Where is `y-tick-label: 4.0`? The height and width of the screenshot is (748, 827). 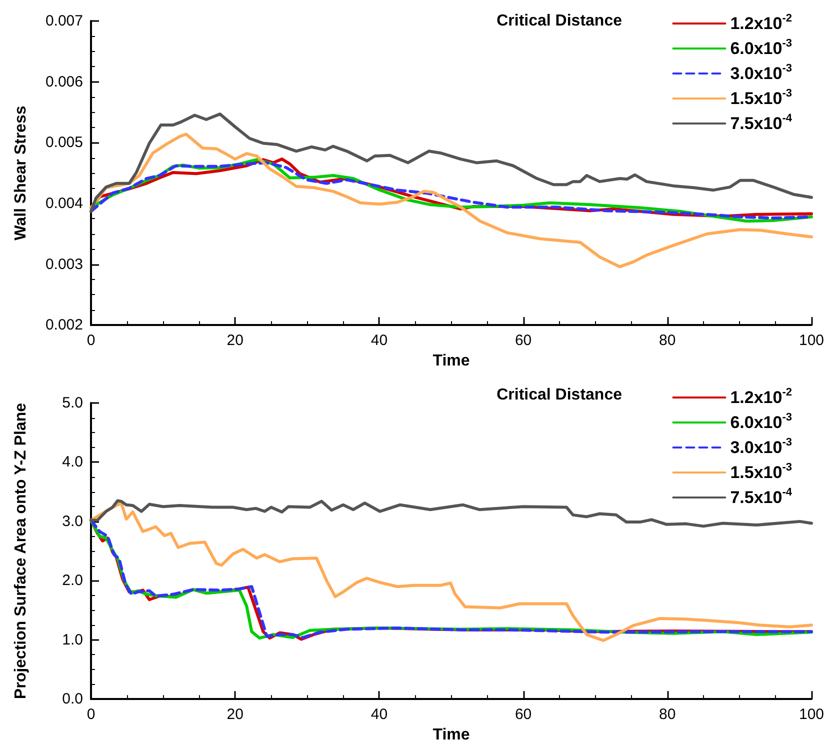 y-tick-label: 4.0 is located at coordinates (72, 462).